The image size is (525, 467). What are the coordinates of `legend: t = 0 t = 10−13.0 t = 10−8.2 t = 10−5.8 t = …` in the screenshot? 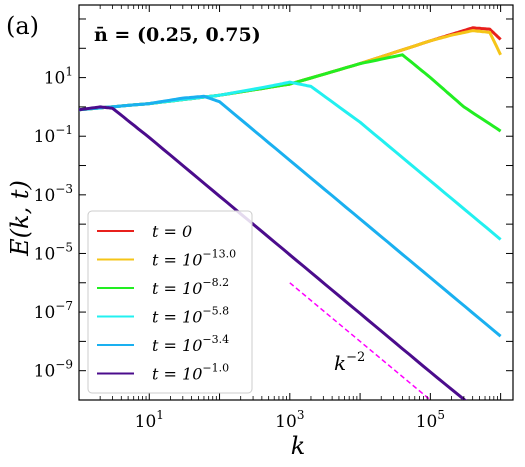 It's located at (170, 302).